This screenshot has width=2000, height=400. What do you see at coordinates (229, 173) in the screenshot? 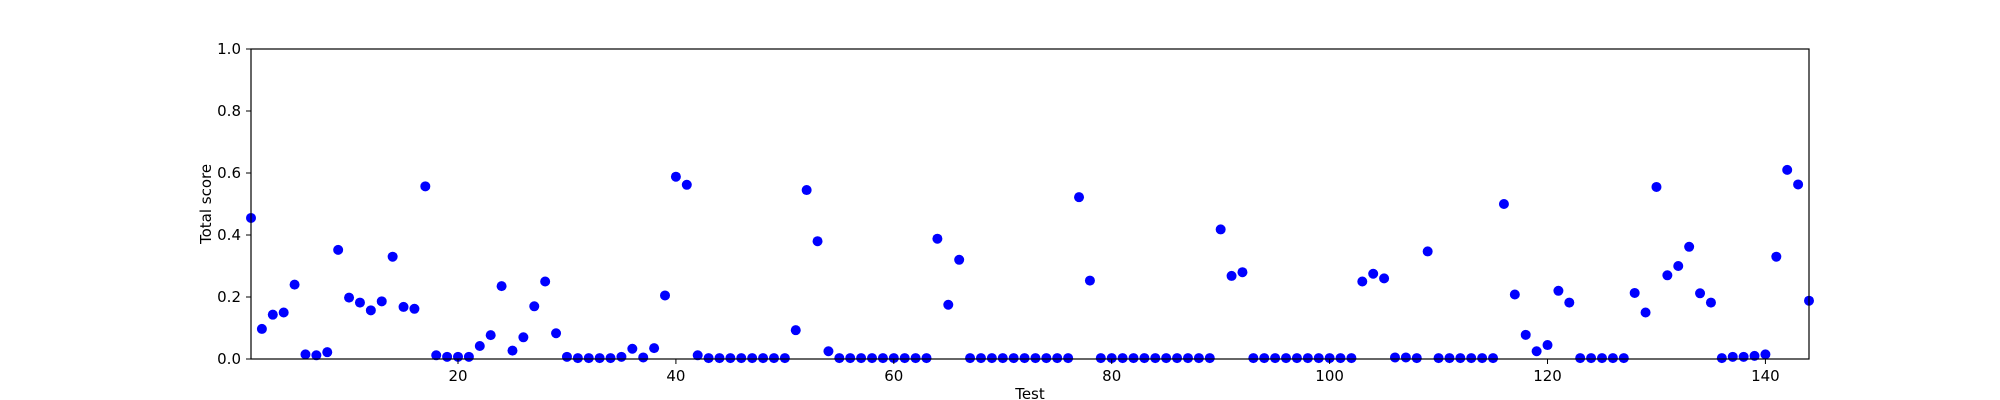
I see `y-tick-label: 0.6` at bounding box center [229, 173].